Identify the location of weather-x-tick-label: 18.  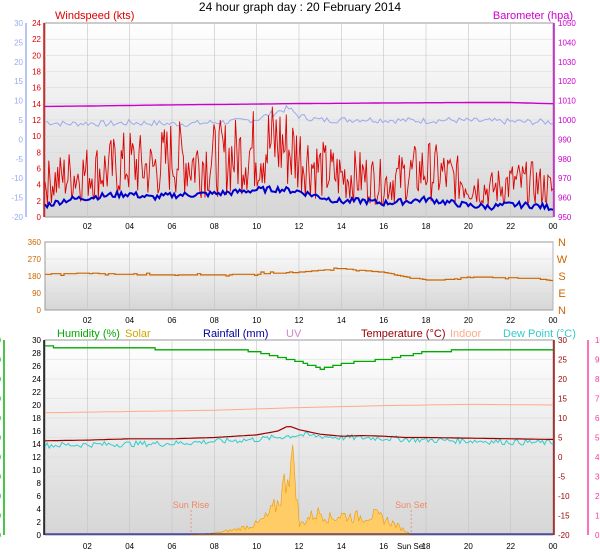
(426, 546).